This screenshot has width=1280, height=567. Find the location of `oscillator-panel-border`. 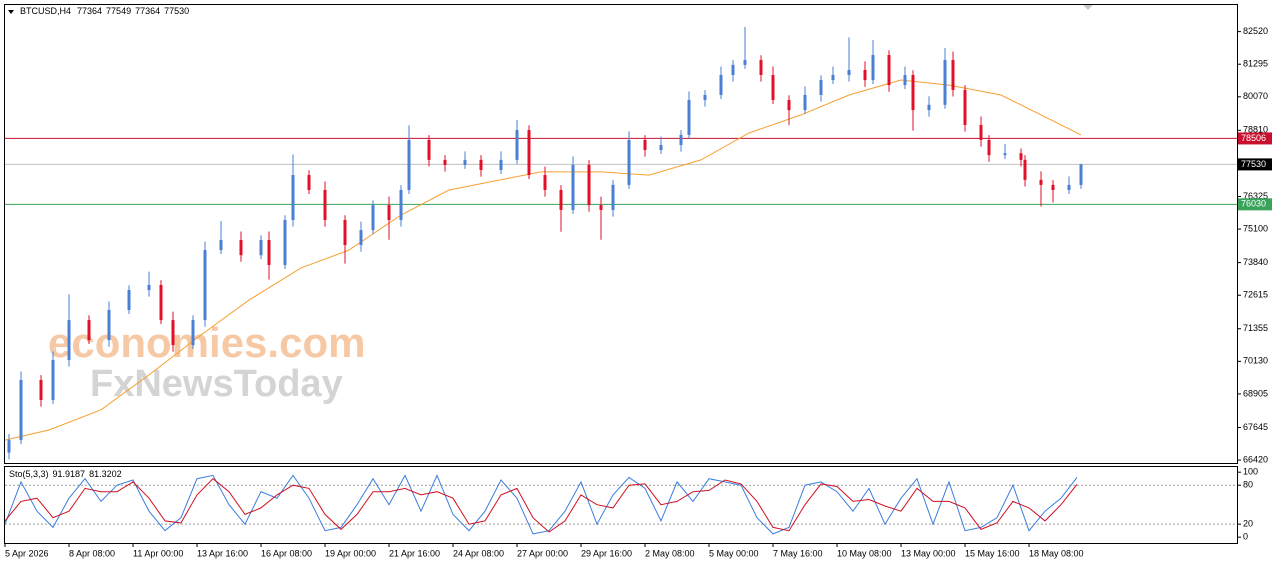

oscillator-panel-border is located at coordinates (621, 505).